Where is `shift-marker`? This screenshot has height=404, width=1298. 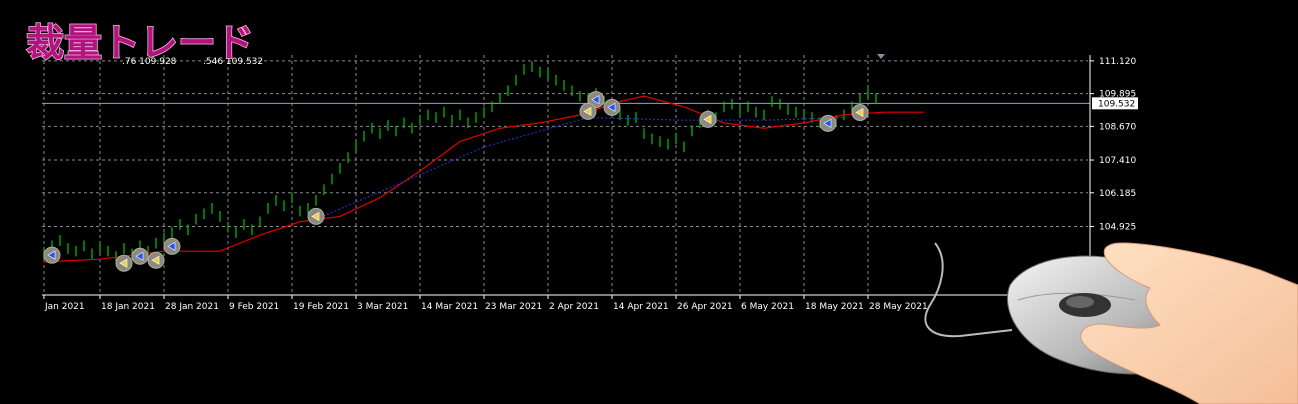
shift-marker is located at coordinates (881, 56).